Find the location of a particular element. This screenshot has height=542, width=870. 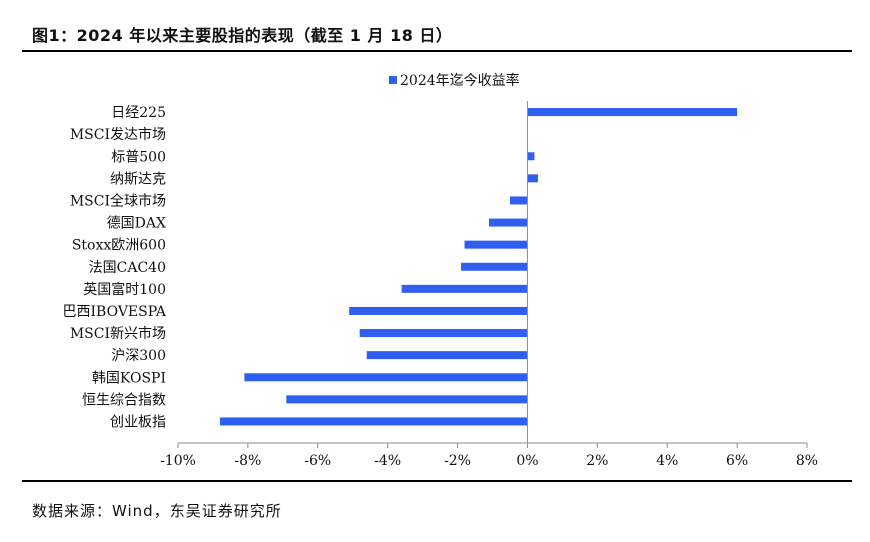

chart-legend: 2024年迄今收益率 is located at coordinates (454, 80).